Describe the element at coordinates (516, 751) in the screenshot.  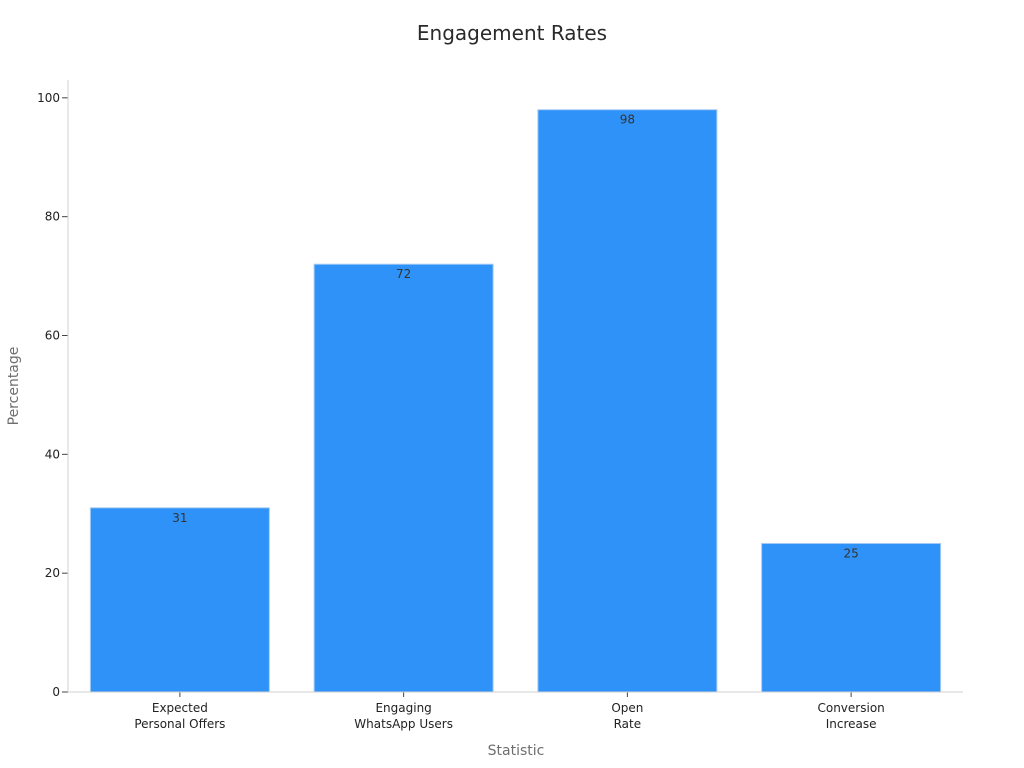
I see `x-axis-title: Statistic` at that location.